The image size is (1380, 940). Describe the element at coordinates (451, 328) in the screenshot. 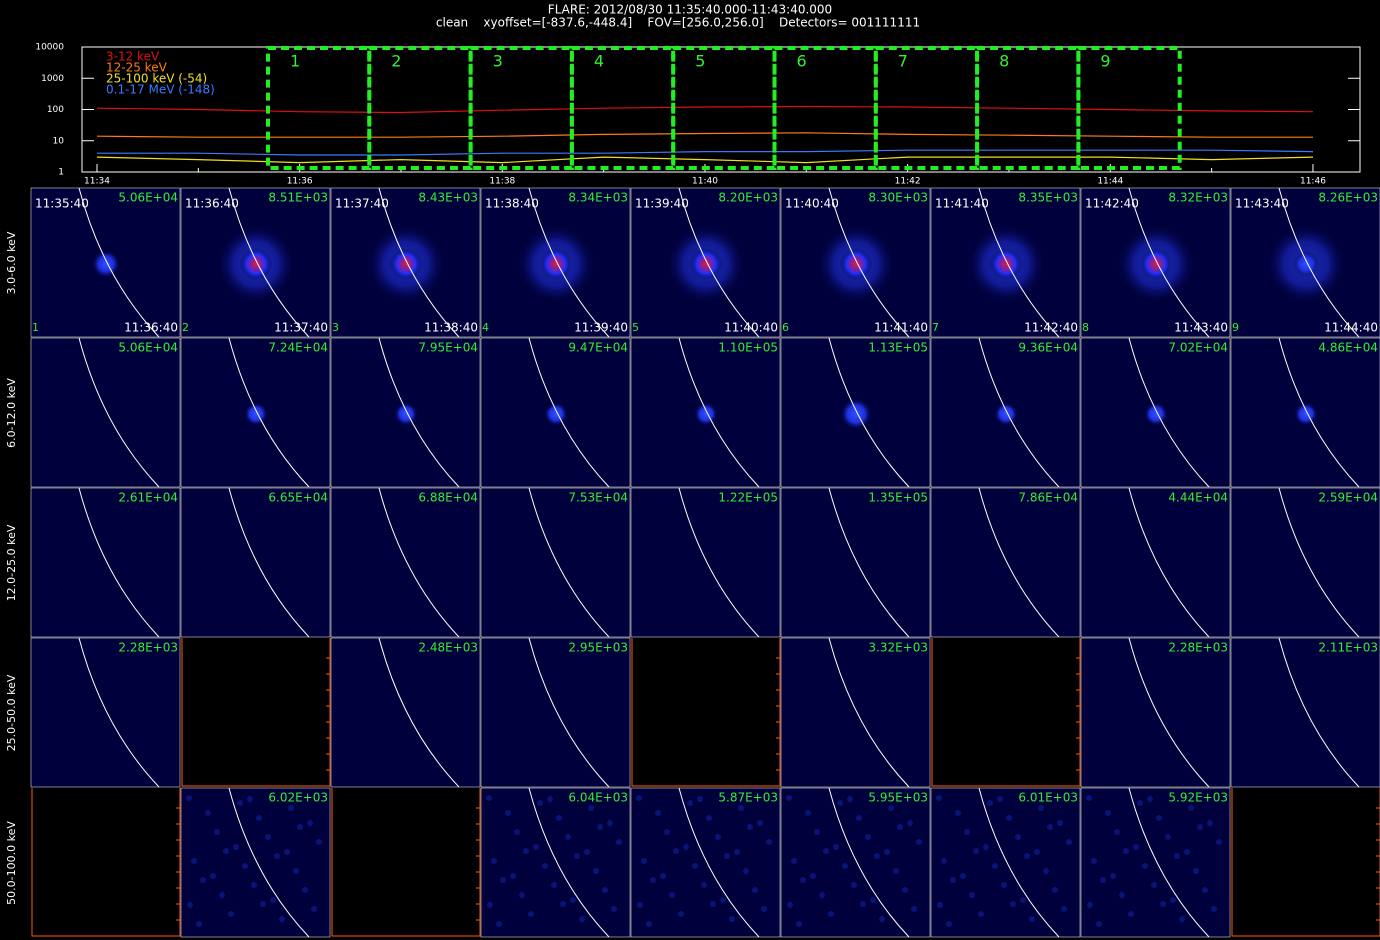

I see `panel-end-time: 11:38:40` at that location.